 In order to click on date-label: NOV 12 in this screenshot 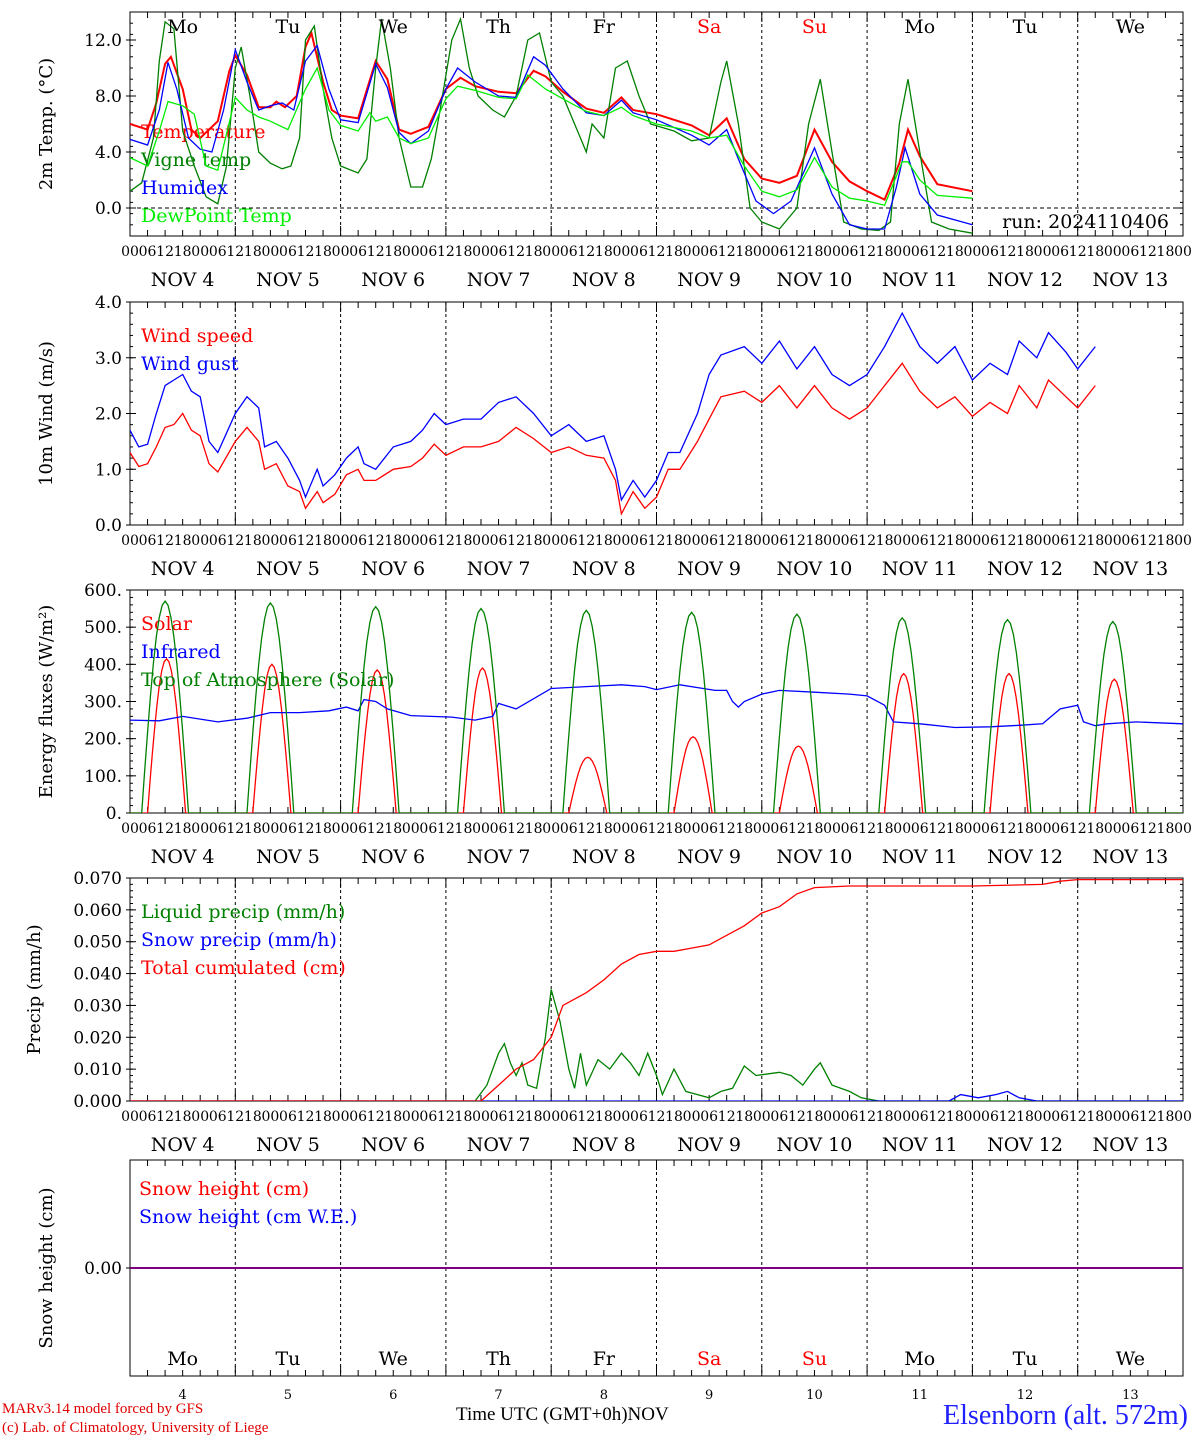, I will do `click(1025, 569)`.